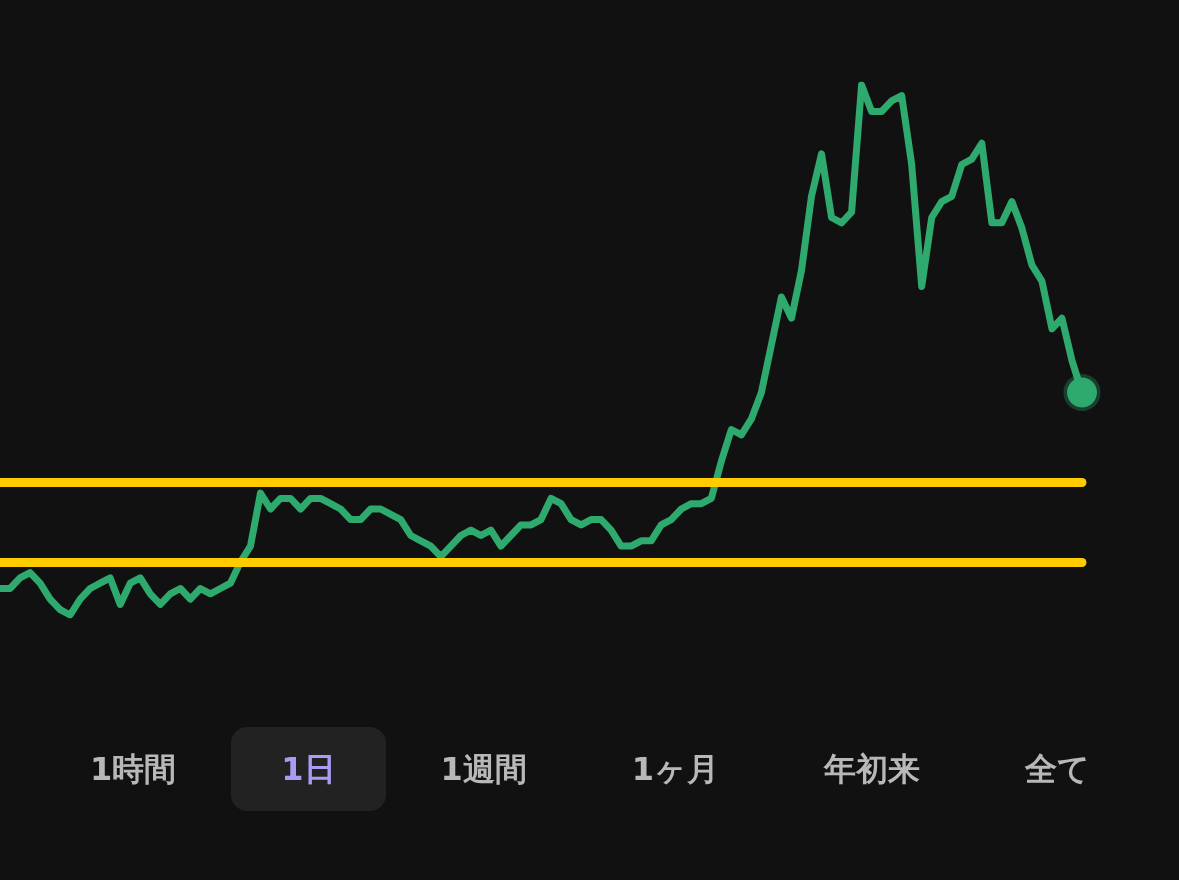  What do you see at coordinates (483, 769) in the screenshot?
I see `text: 1週間` at bounding box center [483, 769].